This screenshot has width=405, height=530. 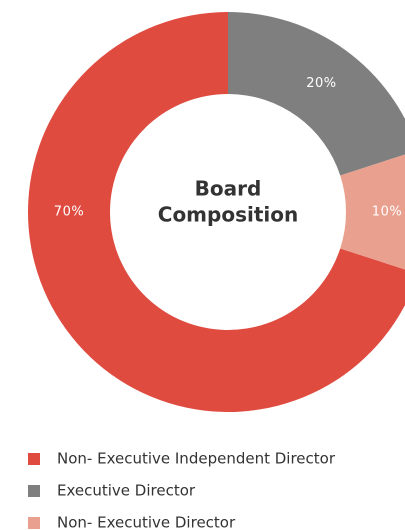 I want to click on chart-title: Board, so click(x=228, y=189).